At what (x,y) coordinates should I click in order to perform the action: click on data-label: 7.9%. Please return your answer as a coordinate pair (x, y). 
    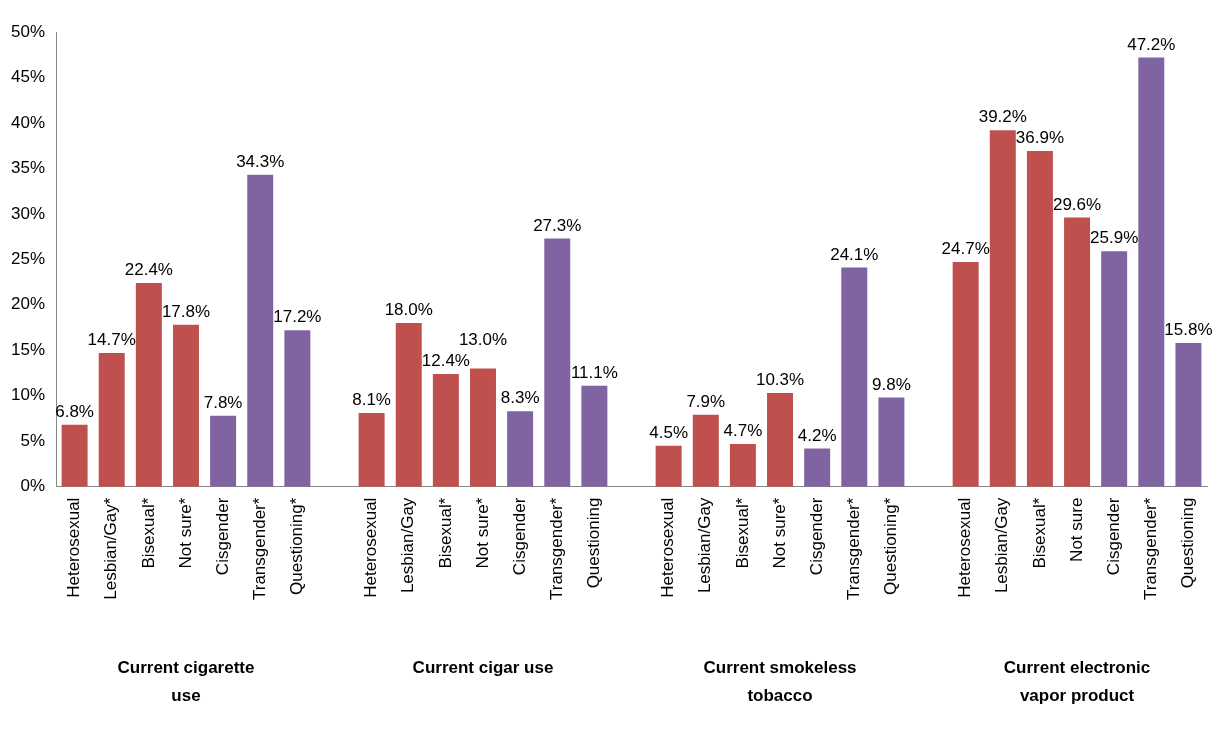
    Looking at the image, I should click on (706, 401).